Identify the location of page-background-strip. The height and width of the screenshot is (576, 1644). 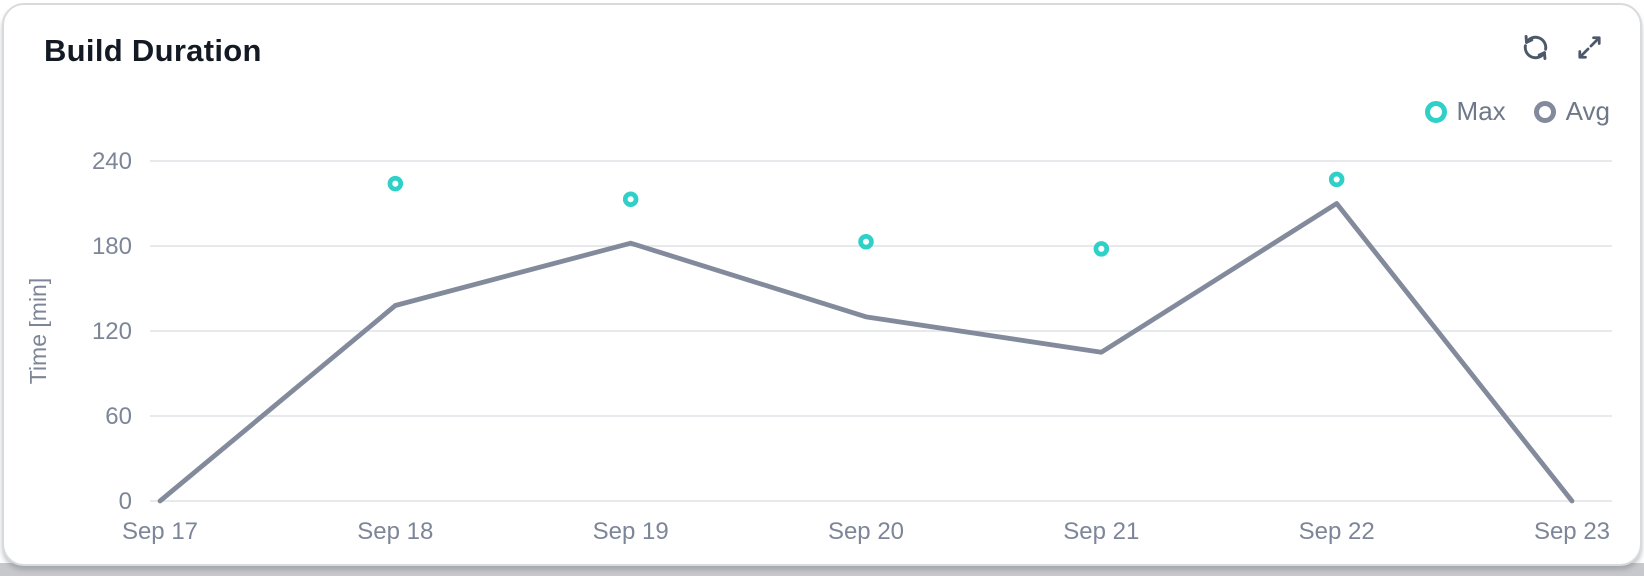
(822, 569).